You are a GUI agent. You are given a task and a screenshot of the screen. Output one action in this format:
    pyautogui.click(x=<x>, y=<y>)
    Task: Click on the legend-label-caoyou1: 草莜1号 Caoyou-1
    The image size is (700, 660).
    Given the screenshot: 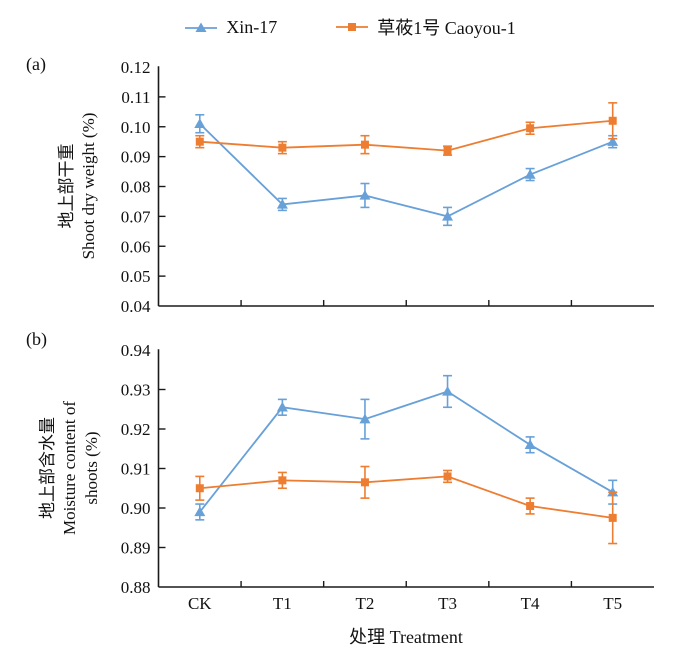 What is the action you would take?
    pyautogui.click(x=446, y=28)
    